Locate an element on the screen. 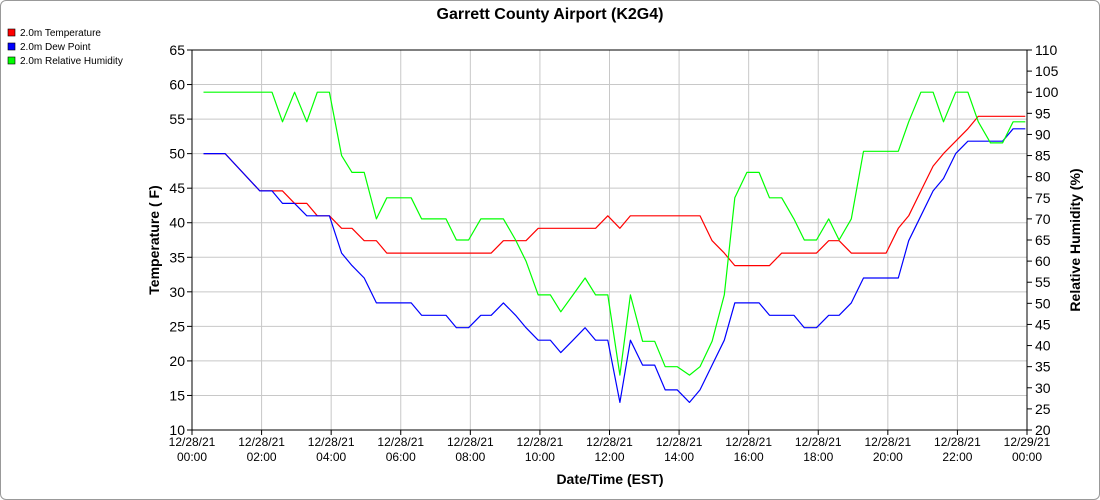  x-tick-label-time: 06:00 is located at coordinates (401, 457).